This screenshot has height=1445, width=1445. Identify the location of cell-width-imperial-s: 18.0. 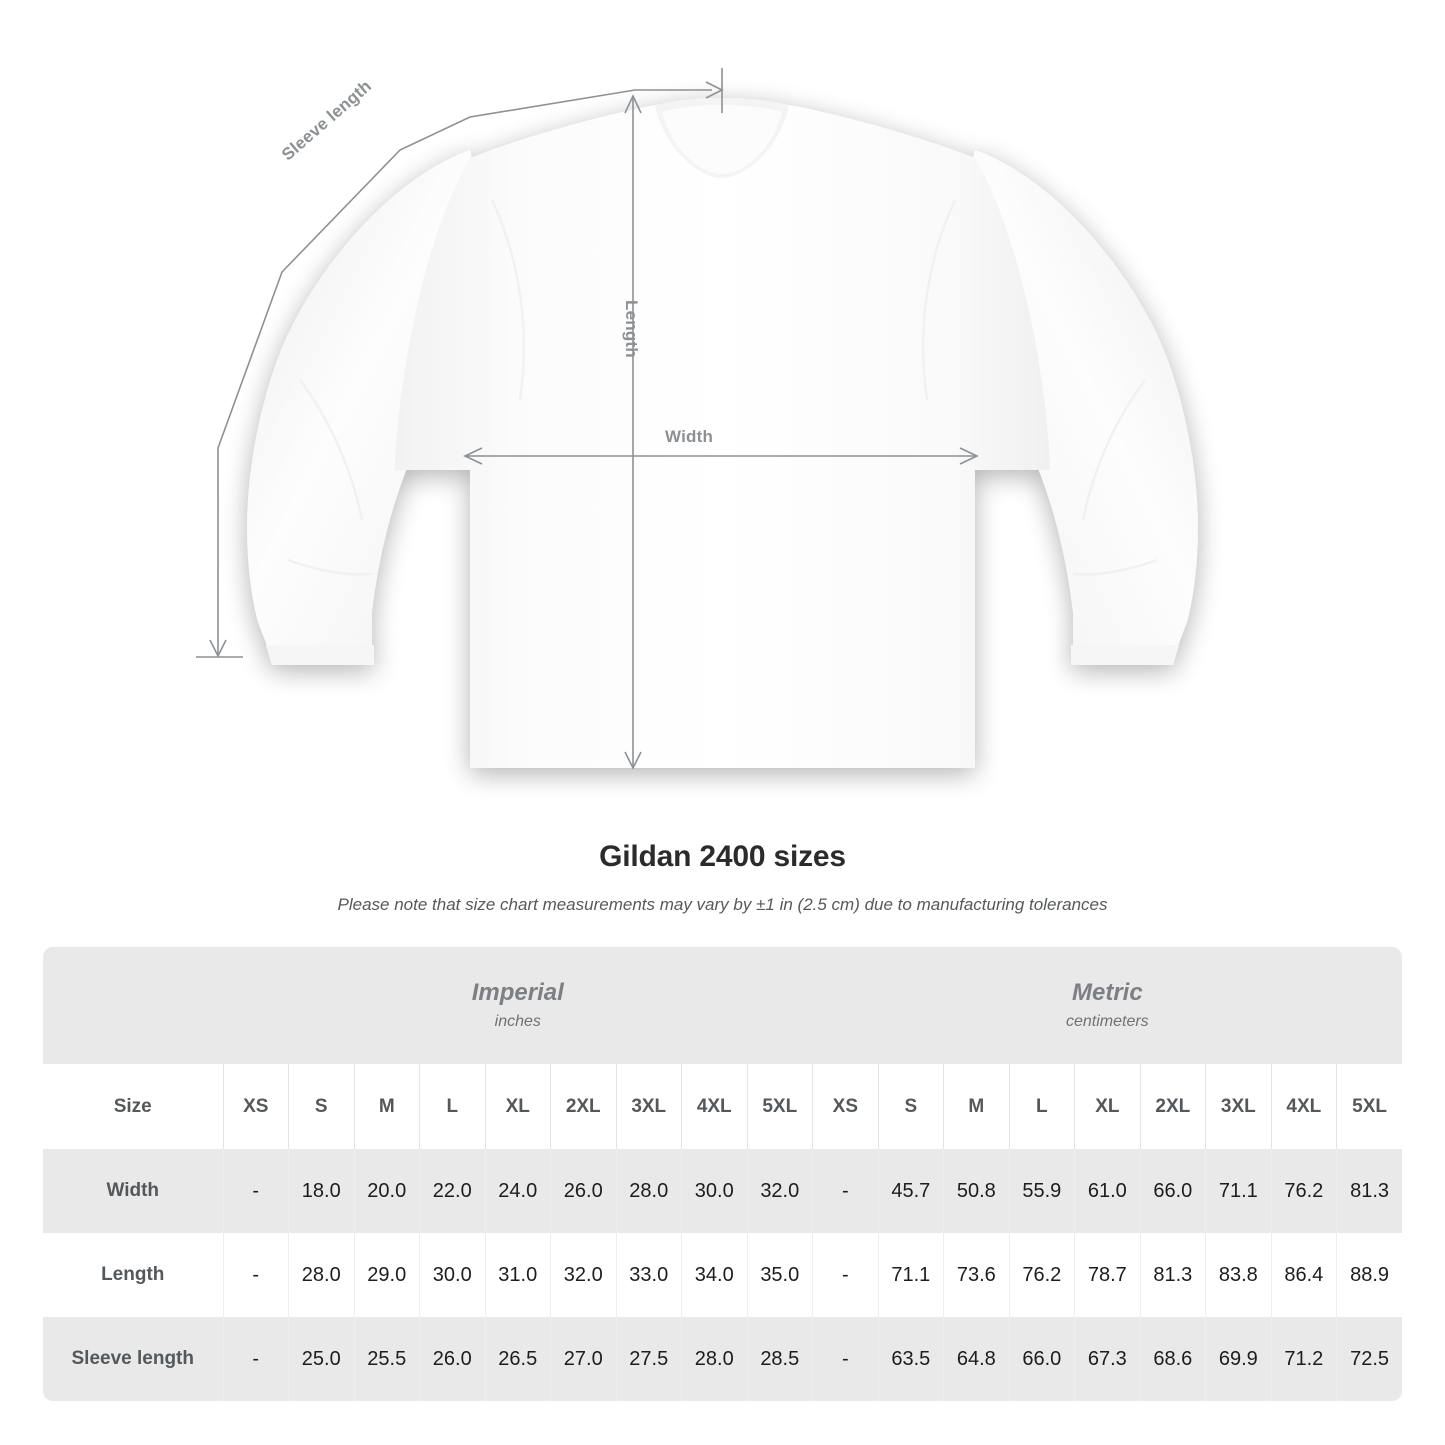
(321, 1191).